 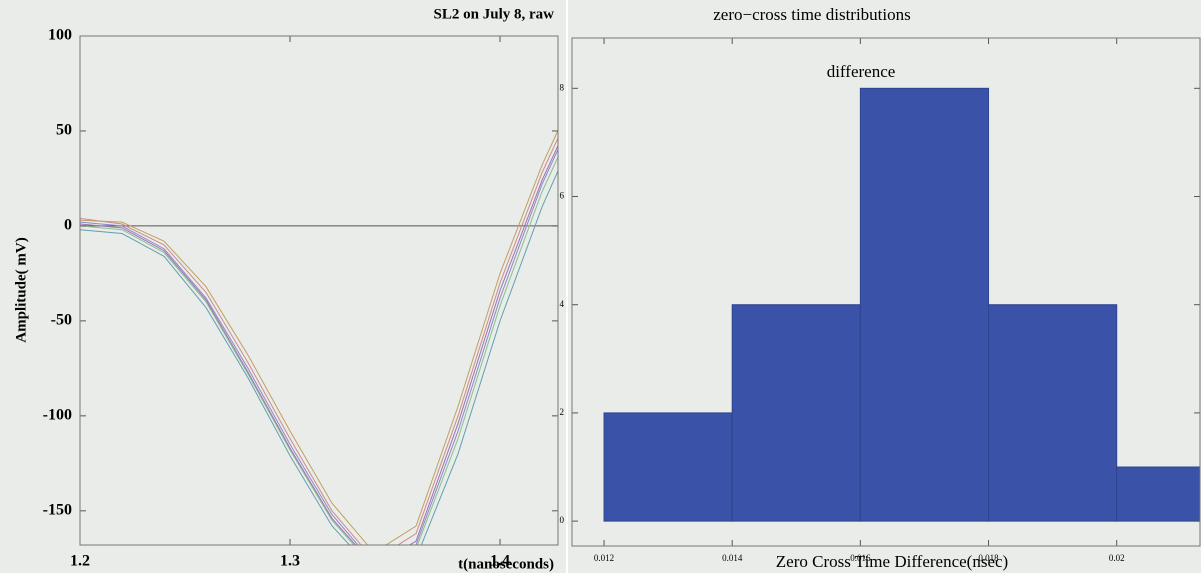 I want to click on chart-title: SL2 on July 8, raw, so click(x=494, y=14).